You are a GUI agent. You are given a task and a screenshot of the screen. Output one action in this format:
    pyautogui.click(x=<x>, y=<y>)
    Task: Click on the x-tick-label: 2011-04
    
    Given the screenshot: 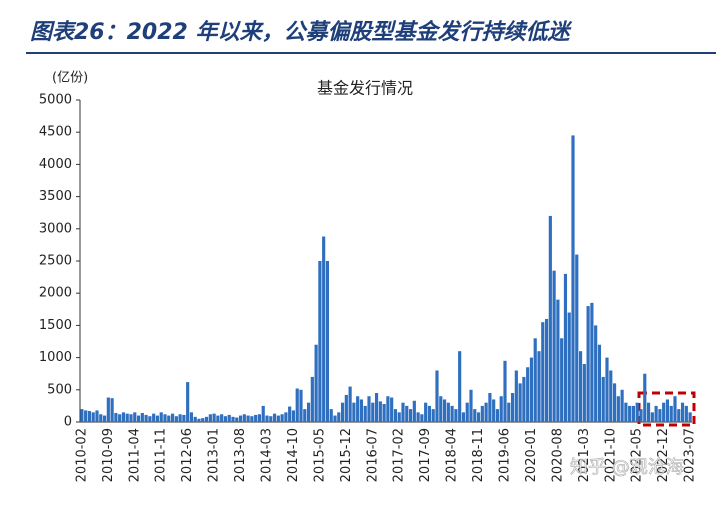 What is the action you would take?
    pyautogui.click(x=134, y=455)
    